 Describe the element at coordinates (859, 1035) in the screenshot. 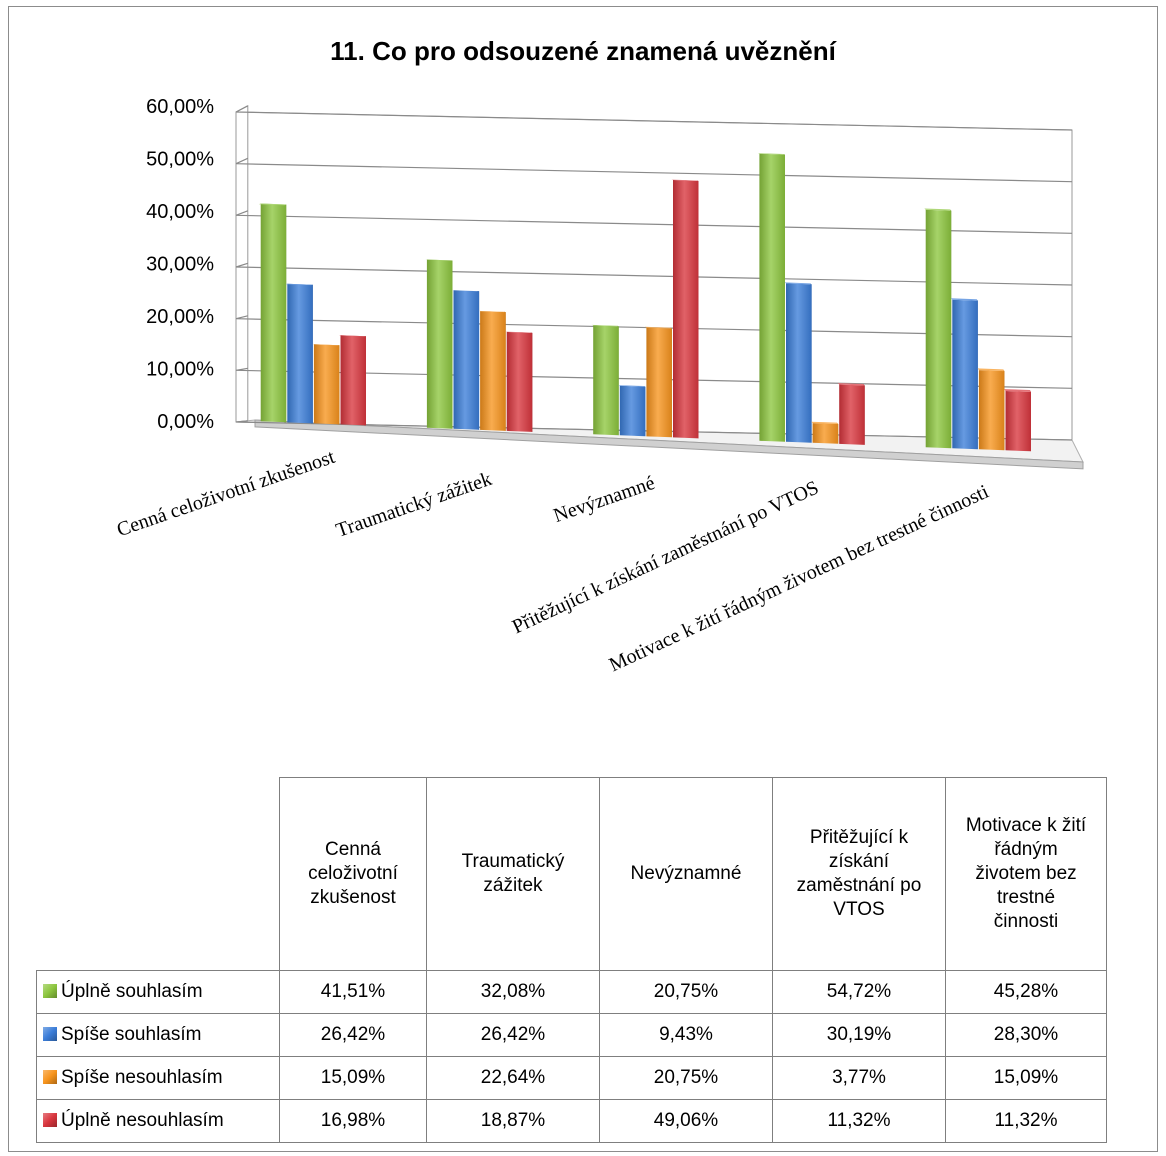

I see `table-cell: 30,19%` at that location.